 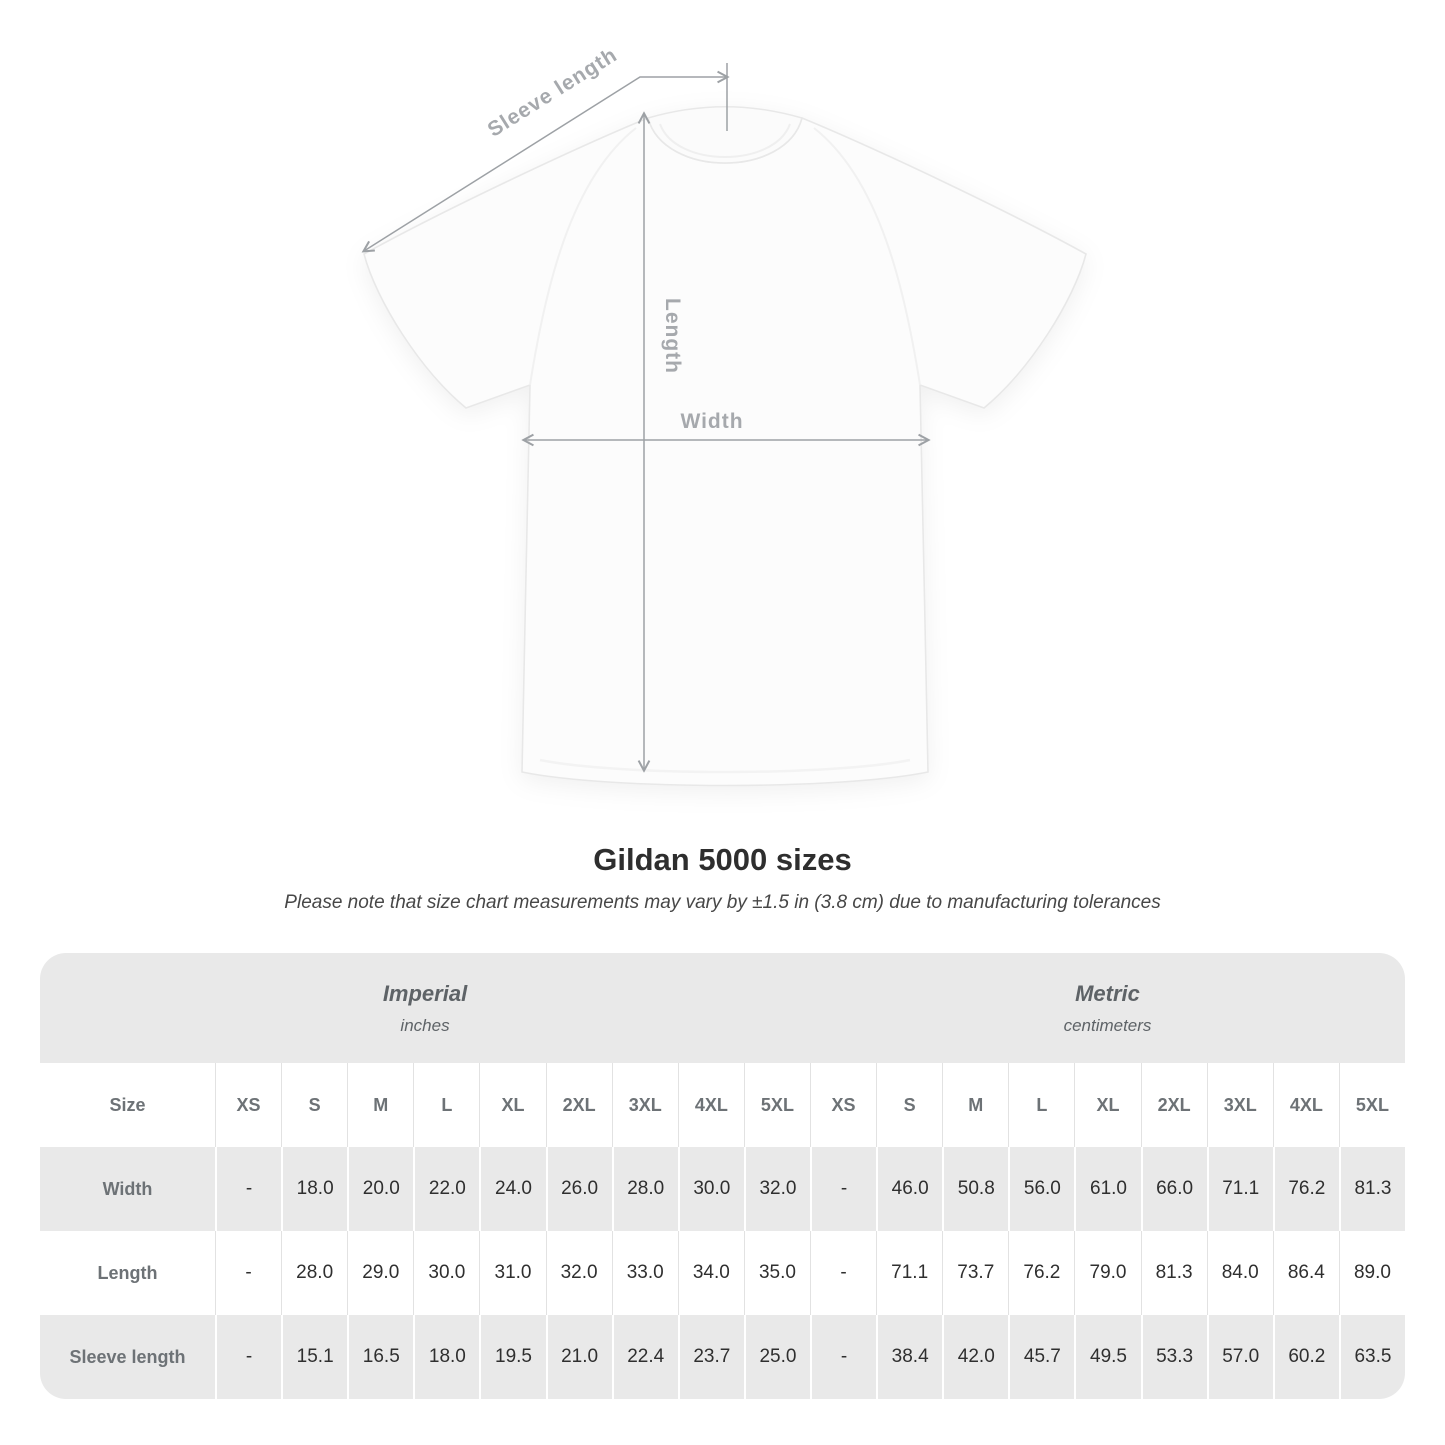 What do you see at coordinates (1239, 1357) in the screenshot?
I see `size-value-cell: 57.0` at bounding box center [1239, 1357].